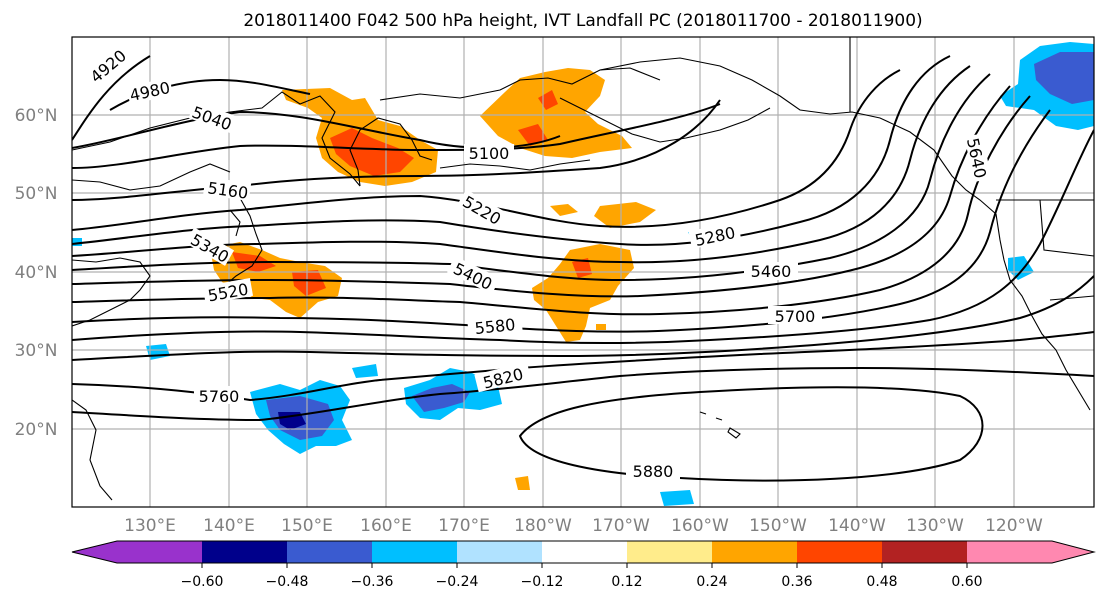 This screenshot has height=601, width=1105. I want to click on colorbar-tick-label: 0.48, so click(881, 582).